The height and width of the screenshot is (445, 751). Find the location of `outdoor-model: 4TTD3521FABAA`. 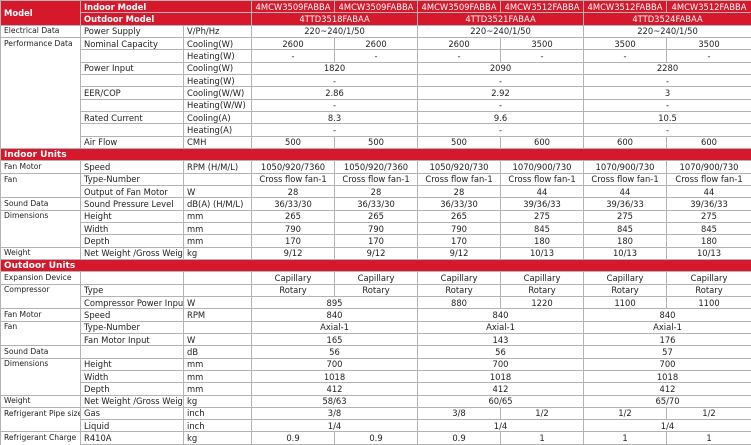

outdoor-model: 4TTD3521FABAA is located at coordinates (501, 19).